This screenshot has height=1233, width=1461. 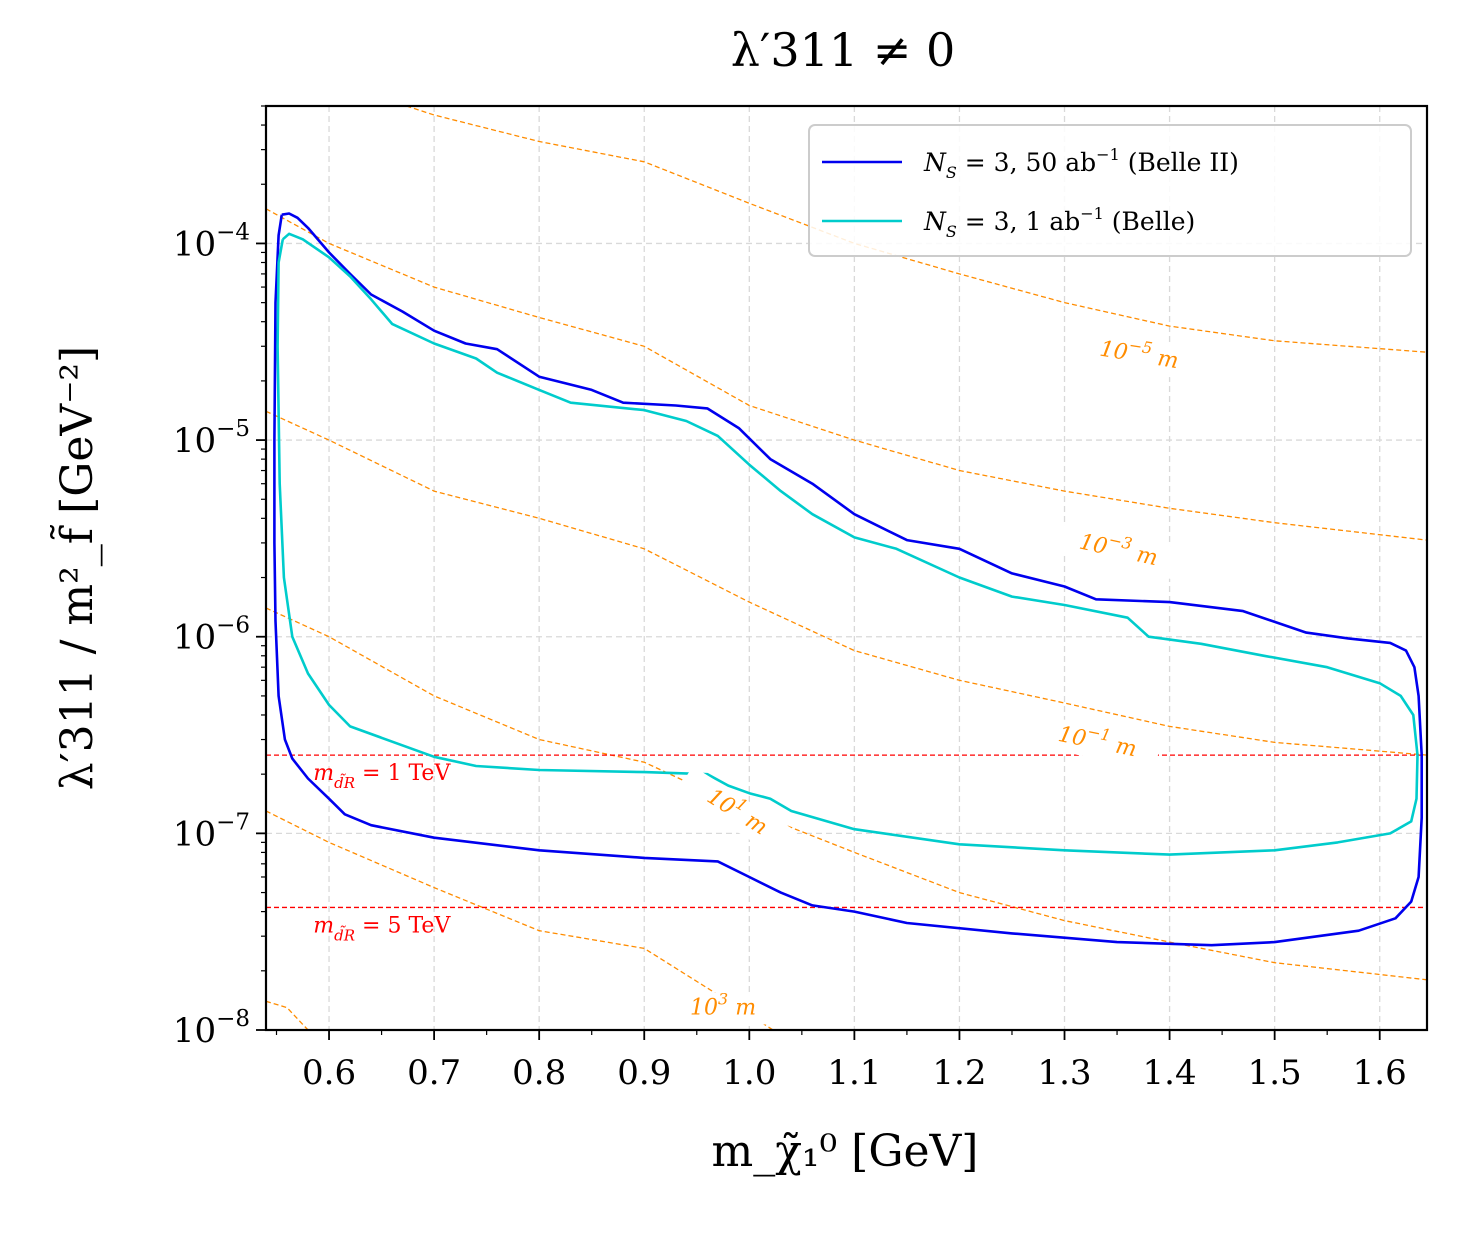 I want to click on x-tick-label: 1.2, so click(x=959, y=1073).